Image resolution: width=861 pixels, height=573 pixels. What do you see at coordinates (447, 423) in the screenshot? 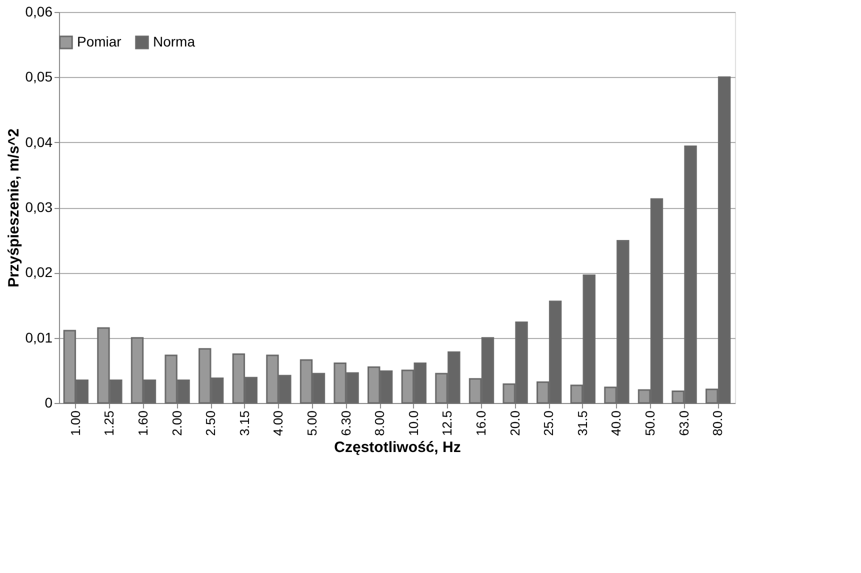
I see `x-tick-label: 12.5` at bounding box center [447, 423].